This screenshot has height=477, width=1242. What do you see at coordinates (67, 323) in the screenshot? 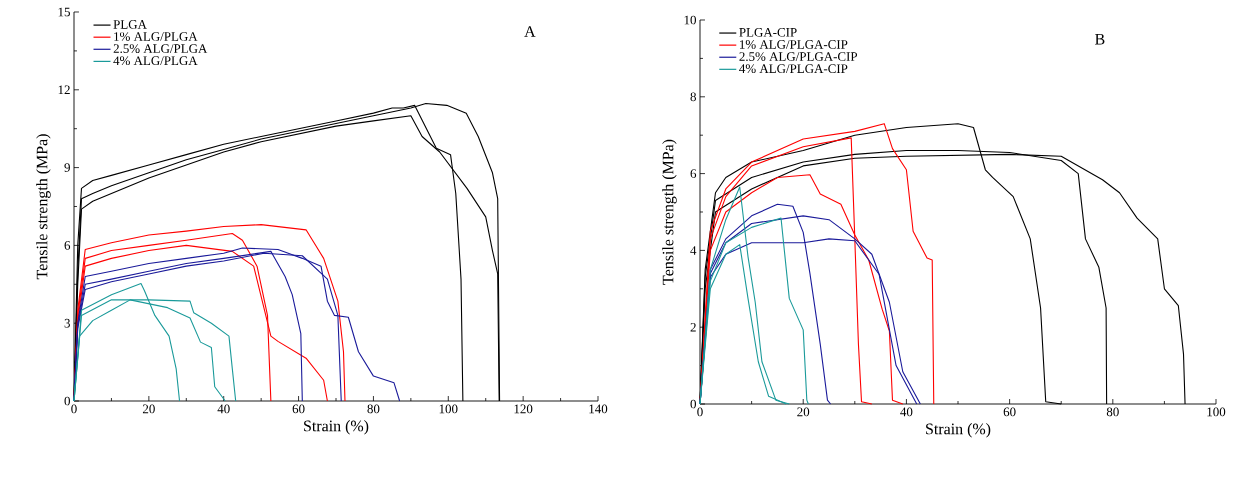
I see `y-tick-label: 3` at bounding box center [67, 323].